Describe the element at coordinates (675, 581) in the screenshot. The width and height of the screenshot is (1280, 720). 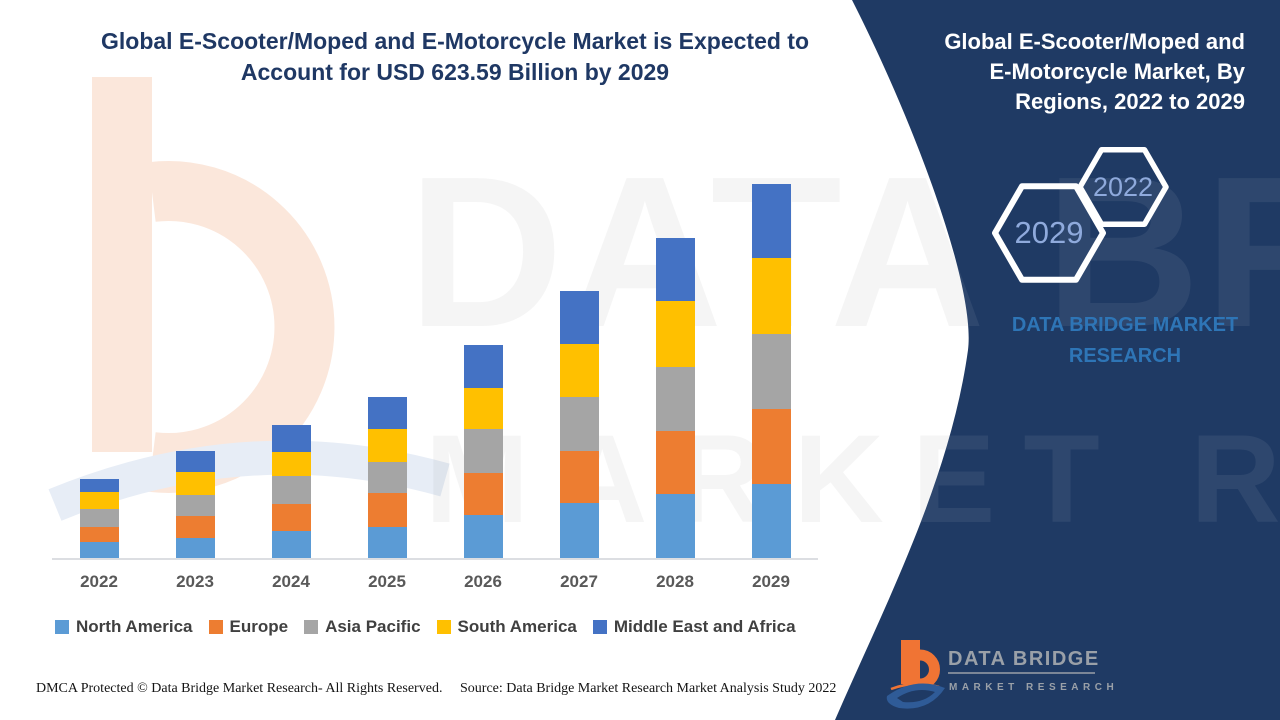
I see `x-axis-label-2028: 2028` at that location.